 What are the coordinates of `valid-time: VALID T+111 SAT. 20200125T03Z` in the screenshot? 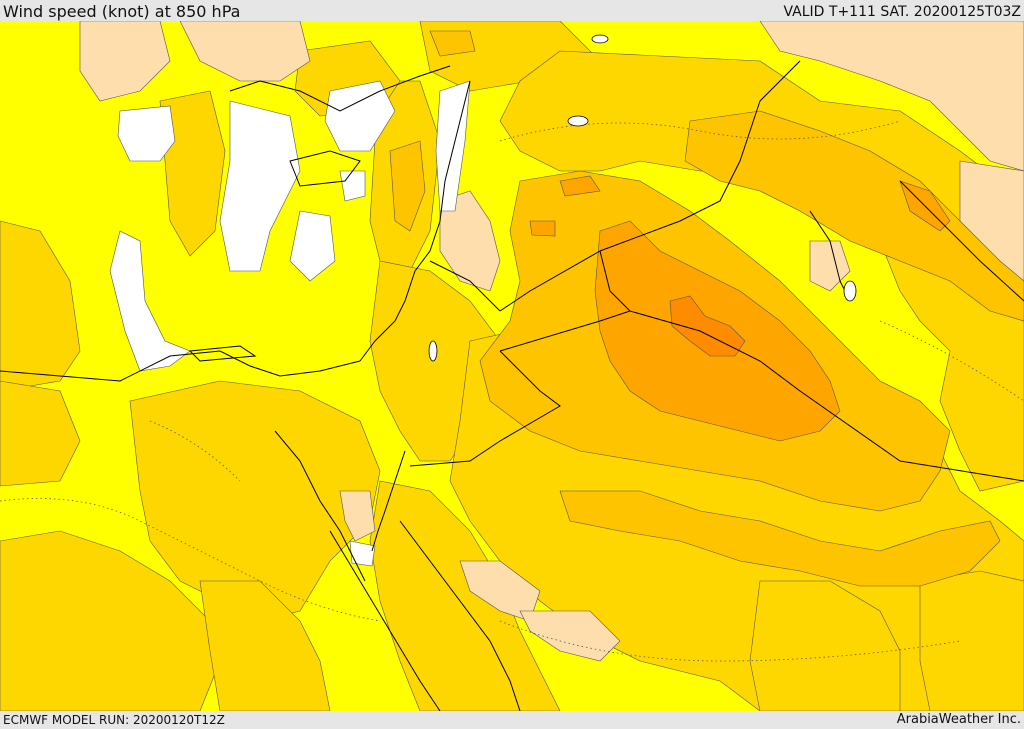 It's located at (902, 12).